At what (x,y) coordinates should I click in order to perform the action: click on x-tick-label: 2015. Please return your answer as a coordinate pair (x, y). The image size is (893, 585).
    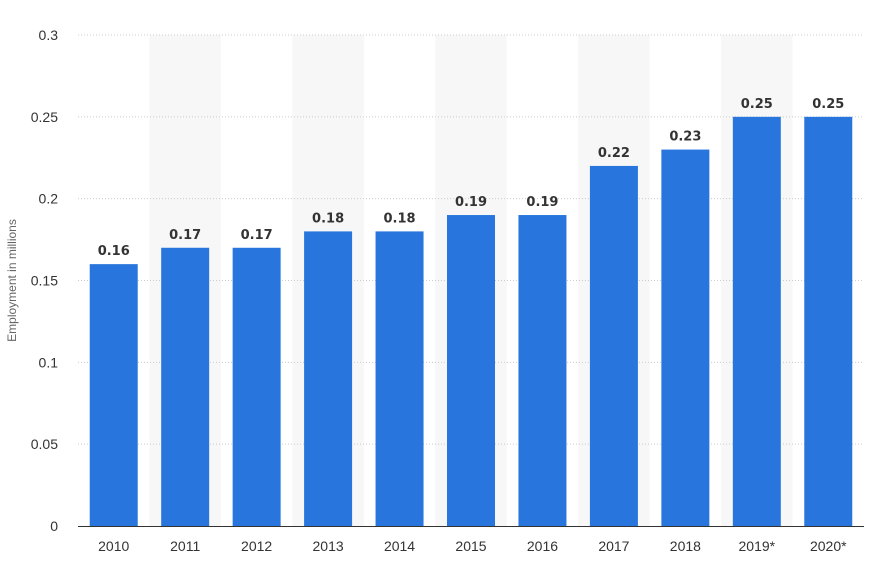
    Looking at the image, I should click on (470, 546).